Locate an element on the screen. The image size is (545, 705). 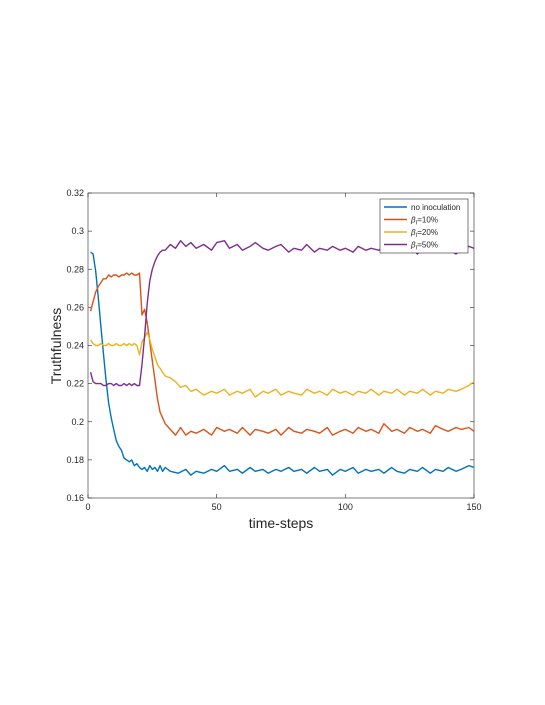
x-tick-label: 0 is located at coordinates (87, 507).